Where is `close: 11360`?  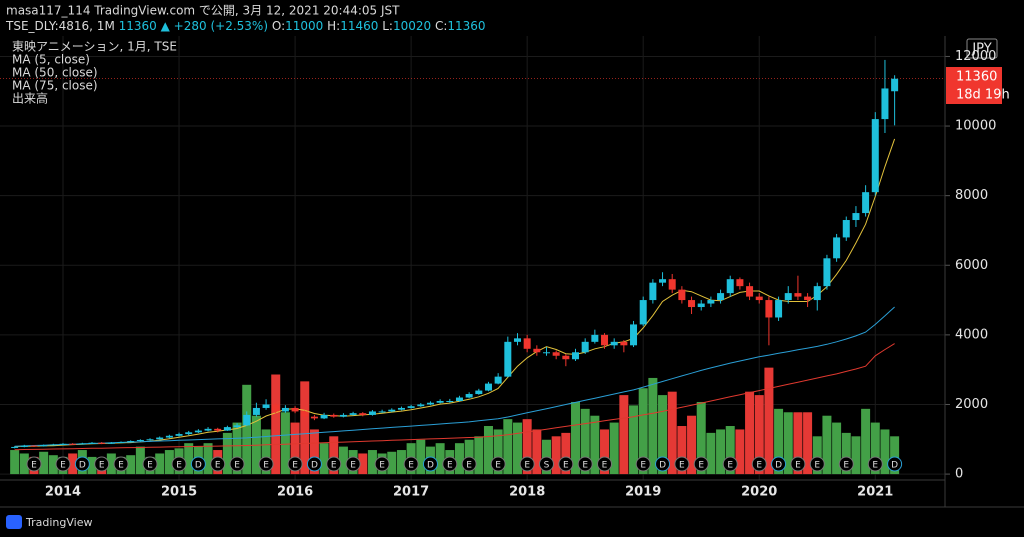 close: 11360 is located at coordinates (466, 26).